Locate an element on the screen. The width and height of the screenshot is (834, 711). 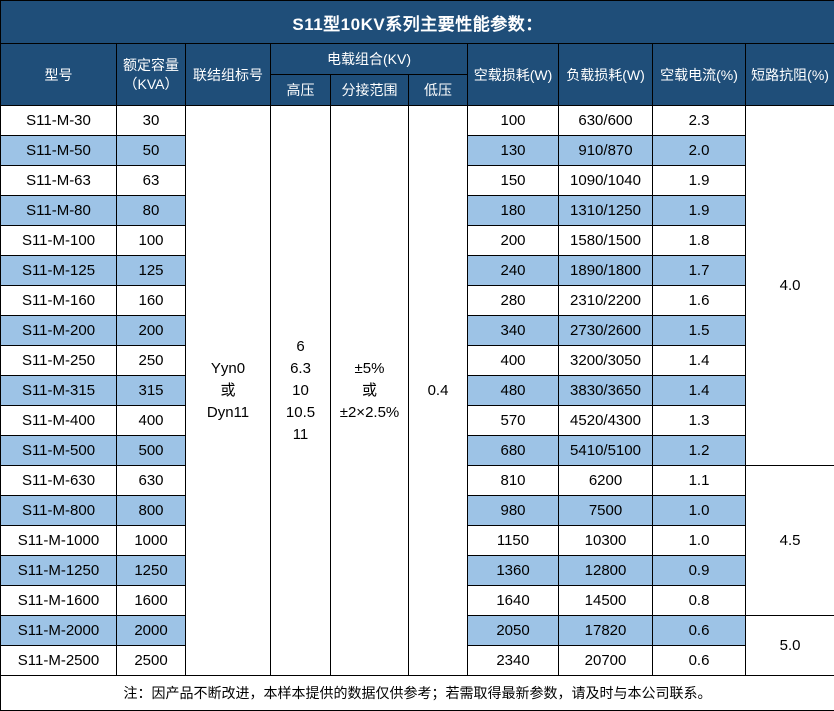
load-loss-cell: 5410/5100 is located at coordinates (606, 451).